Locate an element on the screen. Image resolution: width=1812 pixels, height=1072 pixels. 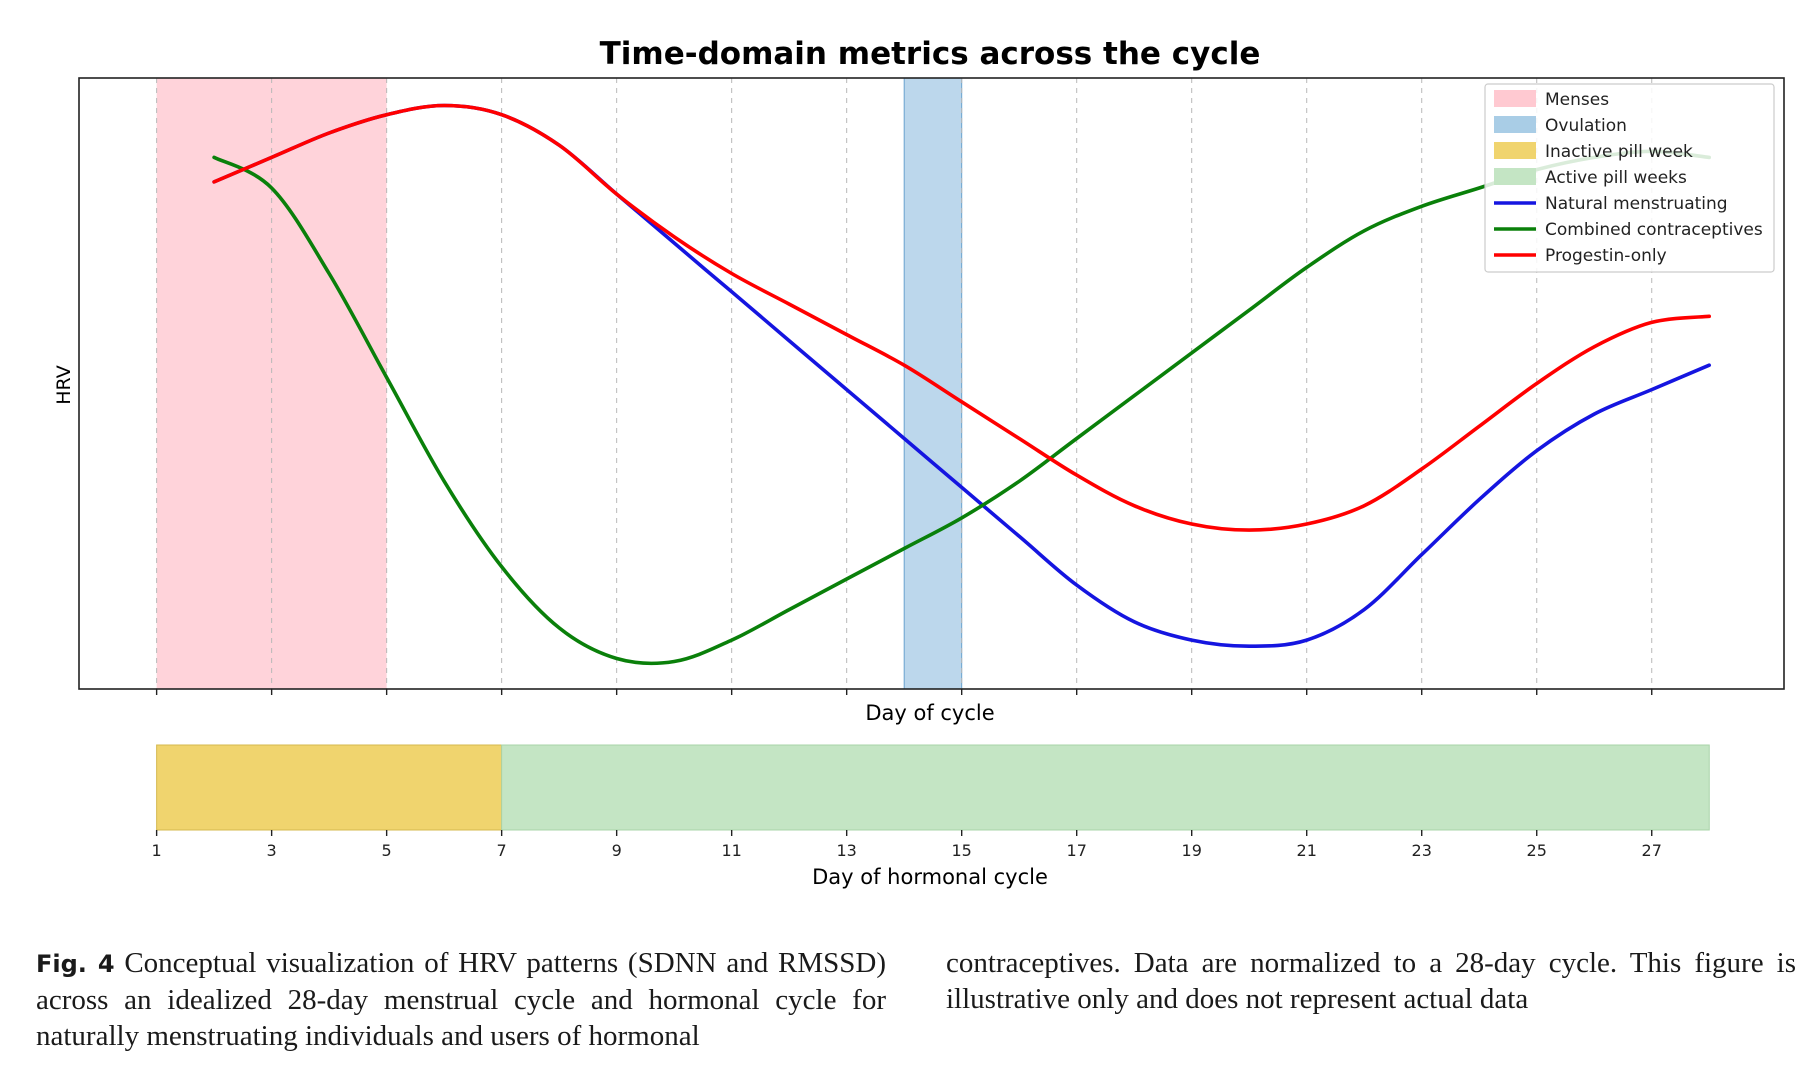
strip-tick-label: 3 is located at coordinates (272, 850).